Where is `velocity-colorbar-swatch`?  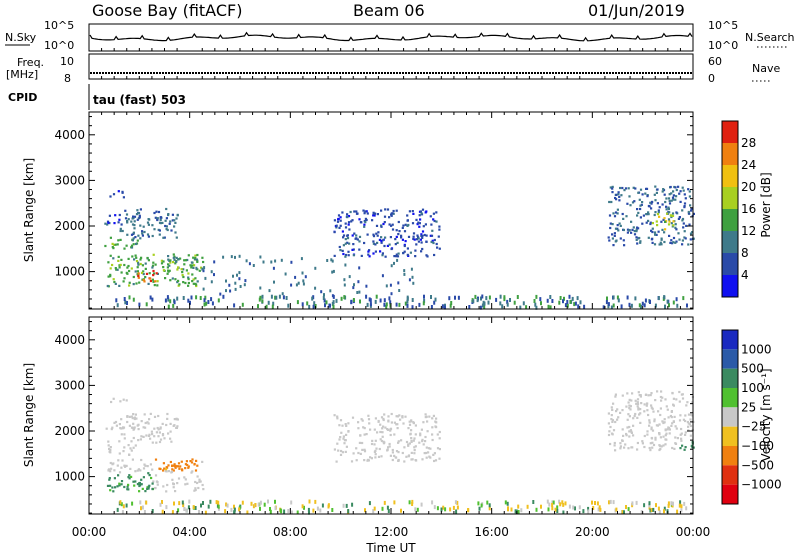 velocity-colorbar-swatch is located at coordinates (730, 359).